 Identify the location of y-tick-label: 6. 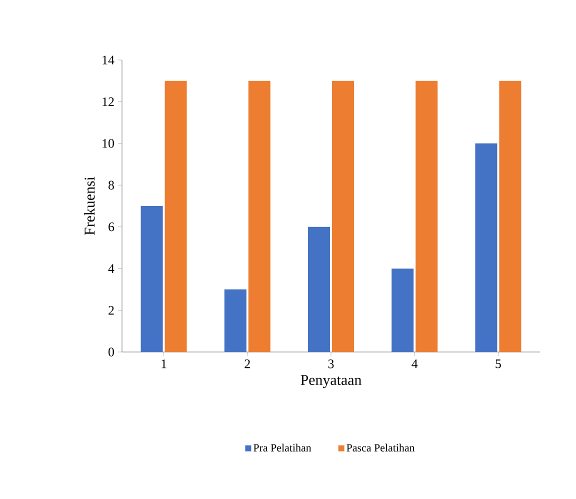
(111, 227).